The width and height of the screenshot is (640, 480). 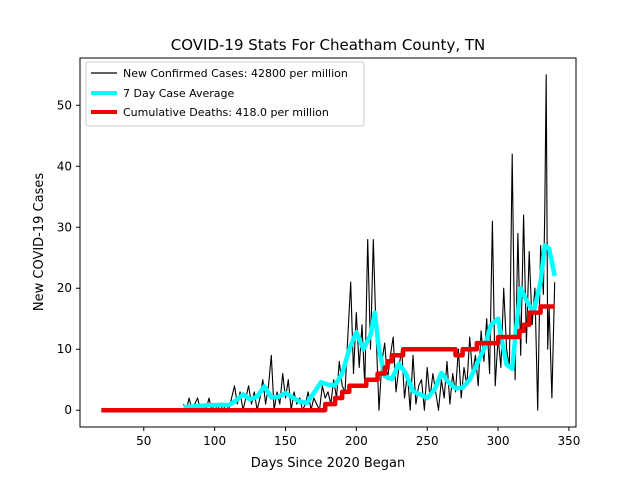 I want to click on y-tick-label: 0, so click(x=68, y=410).